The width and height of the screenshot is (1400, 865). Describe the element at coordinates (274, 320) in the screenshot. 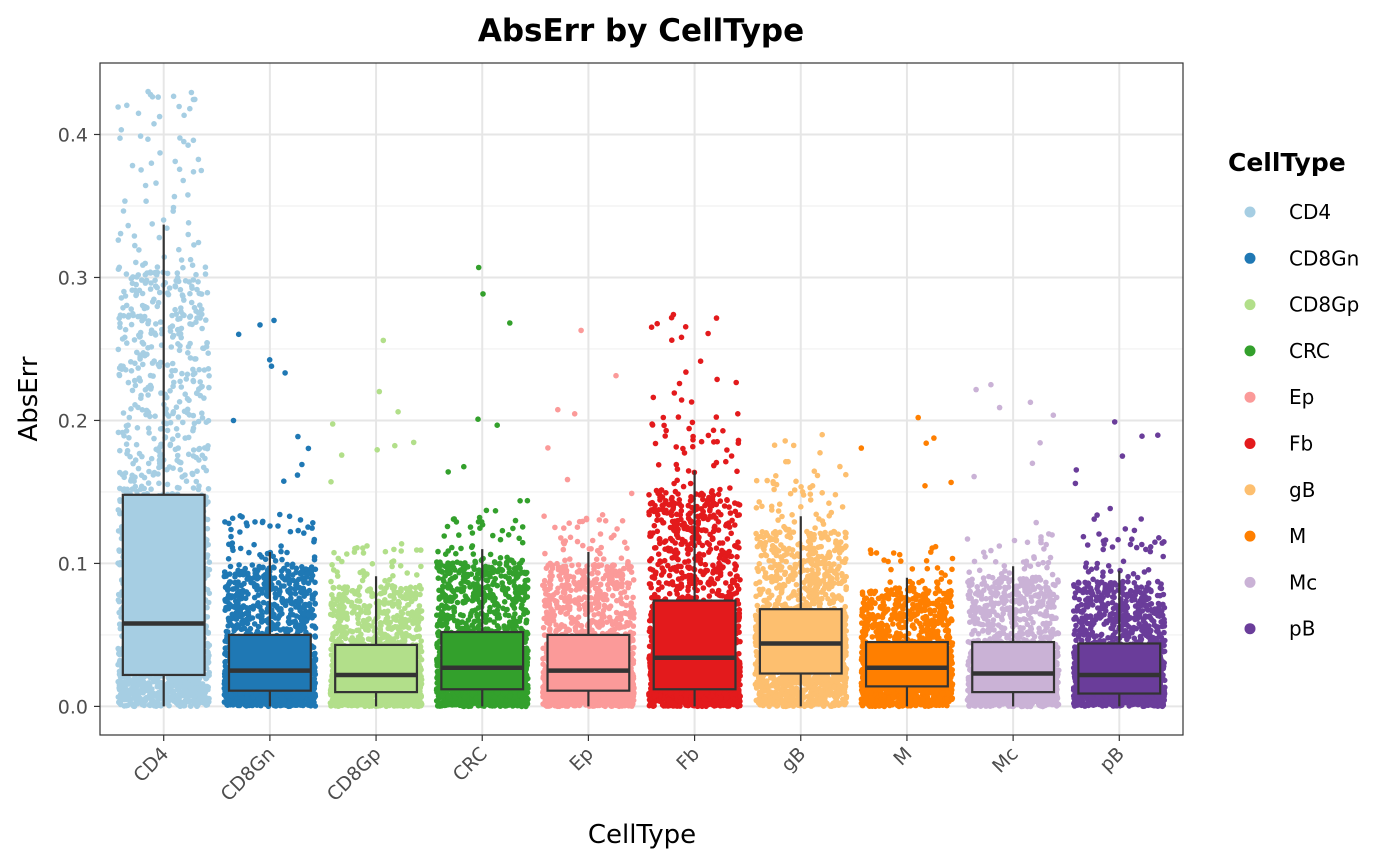

I see `data-point-max` at that location.